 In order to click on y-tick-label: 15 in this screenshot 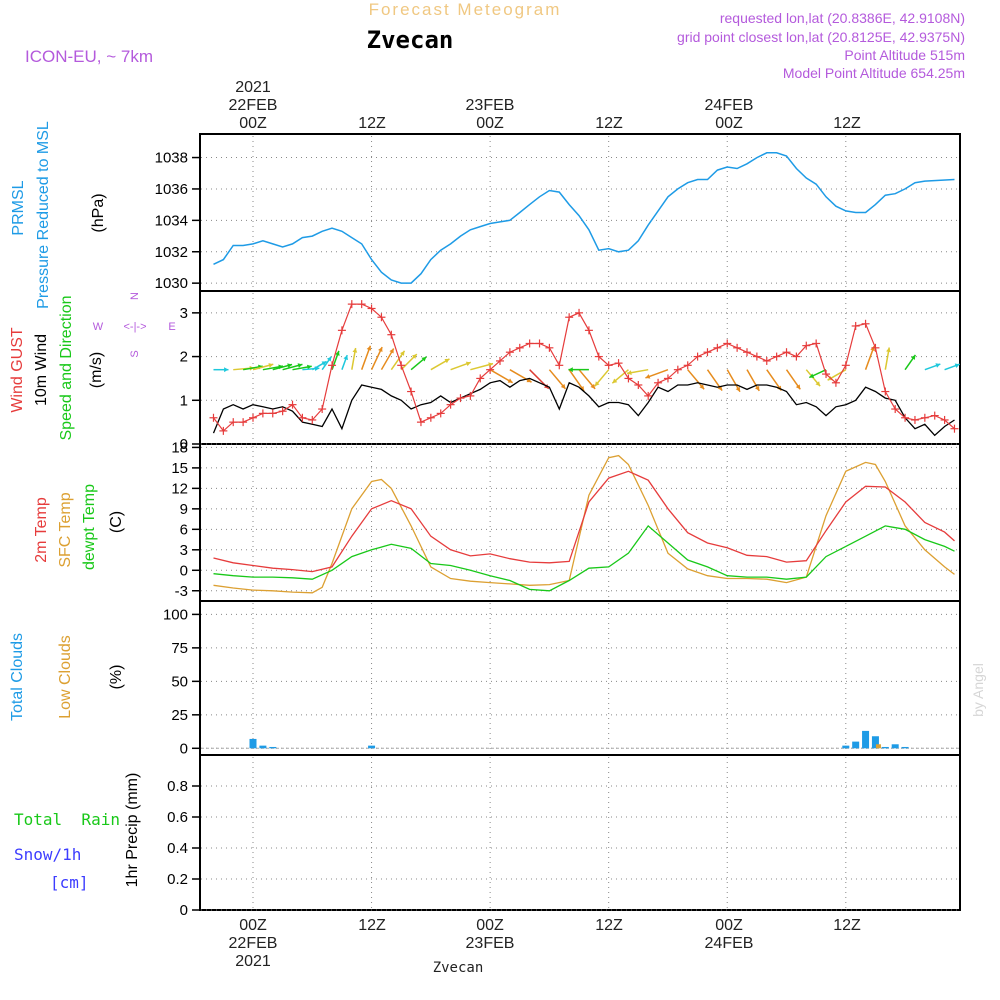, I will do `click(179, 468)`.